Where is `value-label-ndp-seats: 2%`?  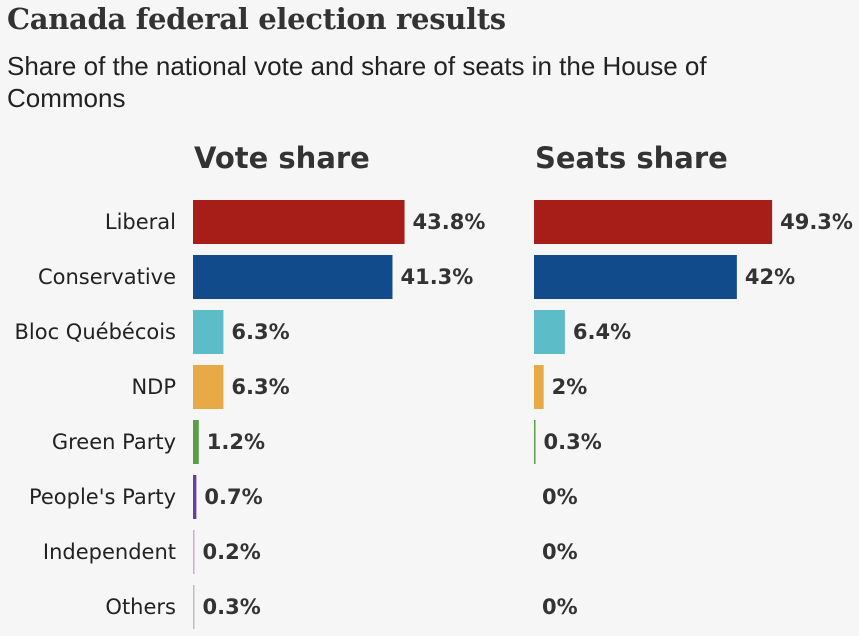
value-label-ndp-seats: 2% is located at coordinates (570, 387).